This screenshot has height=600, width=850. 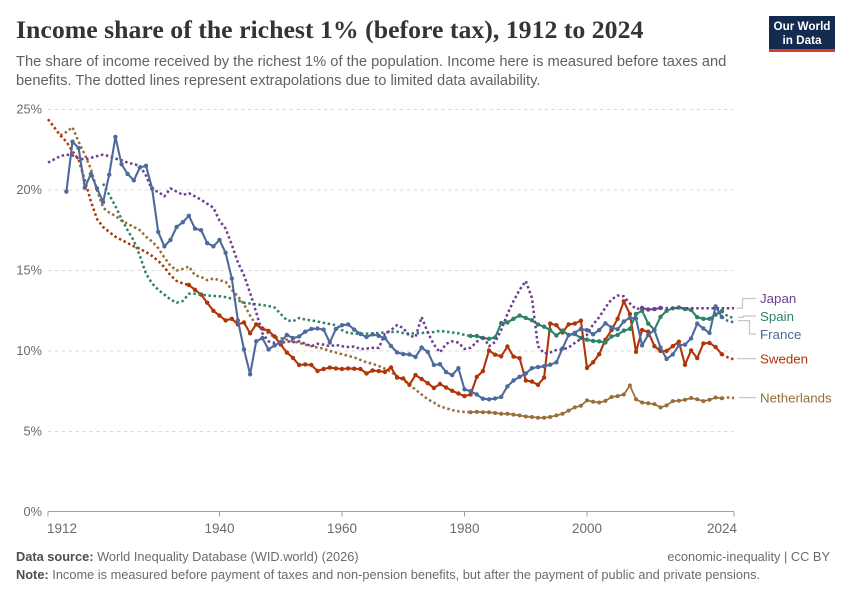 I want to click on svg-text: 20%, so click(x=29, y=189).